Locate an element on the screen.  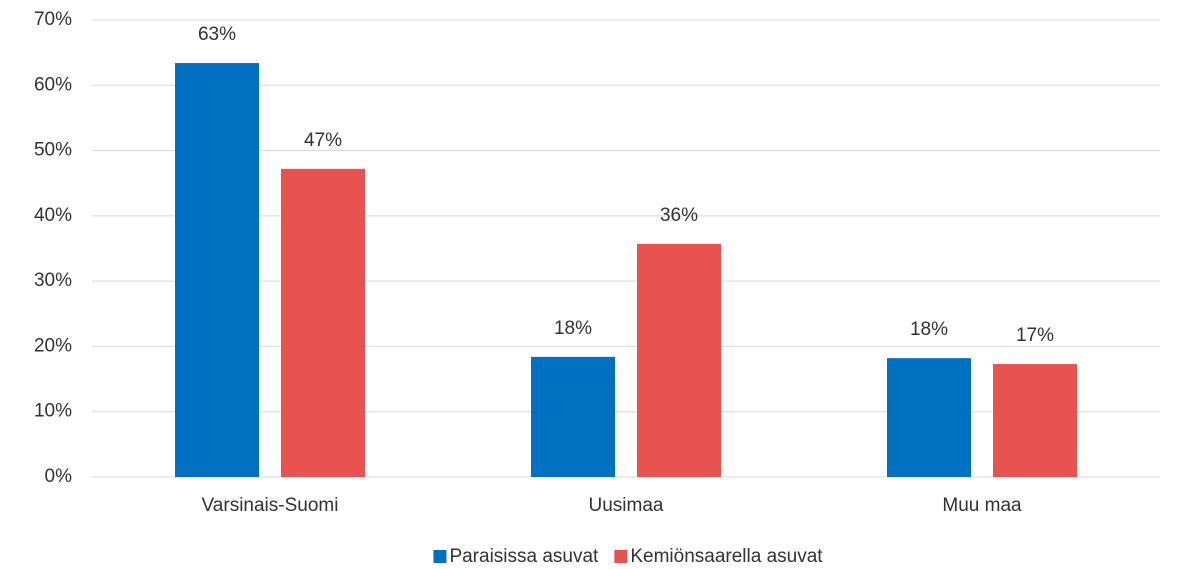
y-tick-label: 40% is located at coordinates (53, 215).